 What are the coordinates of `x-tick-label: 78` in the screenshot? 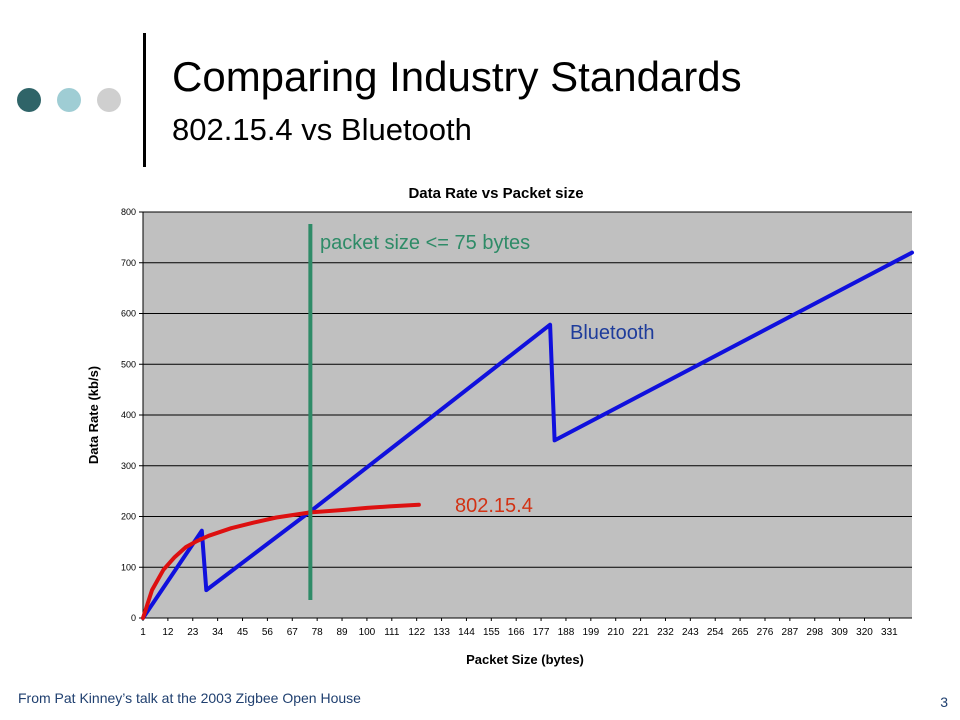 It's located at (318, 632).